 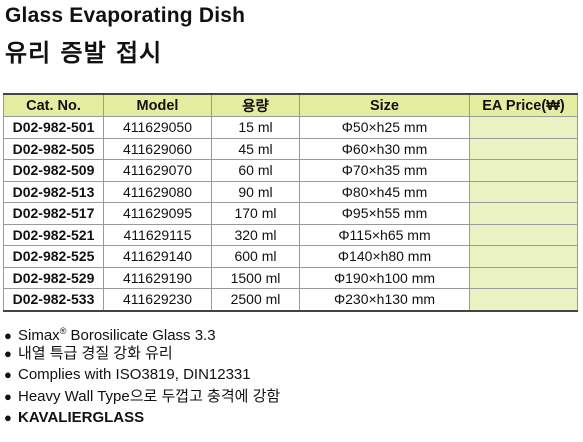 What do you see at coordinates (255, 170) in the screenshot?
I see `cell-capacity: 60 ml` at bounding box center [255, 170].